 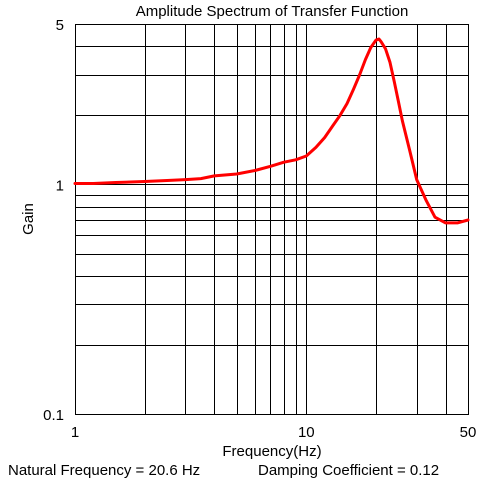 I want to click on damping-coefficient-text: Damping Coefficient = 0.12, so click(x=348, y=470).